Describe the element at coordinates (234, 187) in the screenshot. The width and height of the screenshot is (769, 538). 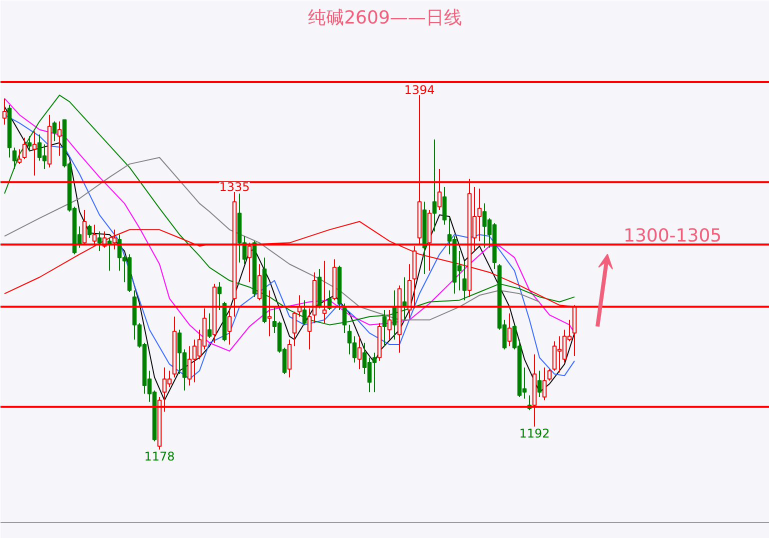
I see `annotation: 1335` at that location.